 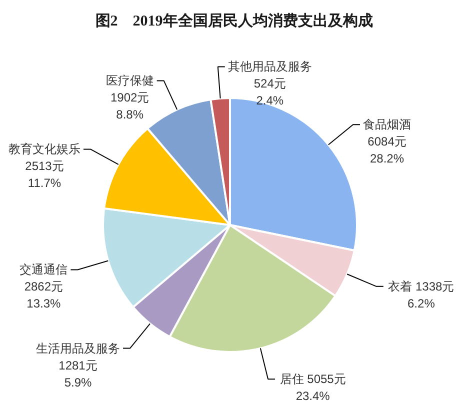 What do you see at coordinates (130, 81) in the screenshot?
I see `slice-label: 医疗保健` at bounding box center [130, 81].